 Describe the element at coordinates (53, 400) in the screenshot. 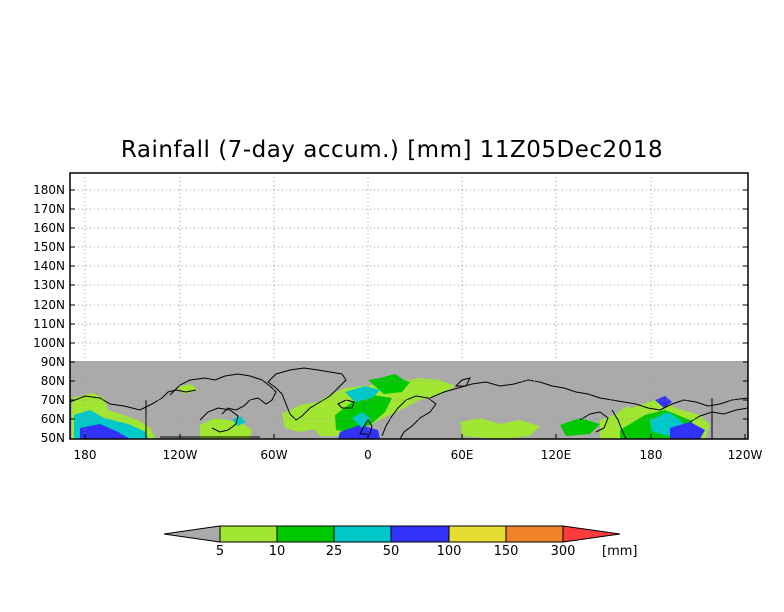

I see `lat-label-70n: 70N` at that location.